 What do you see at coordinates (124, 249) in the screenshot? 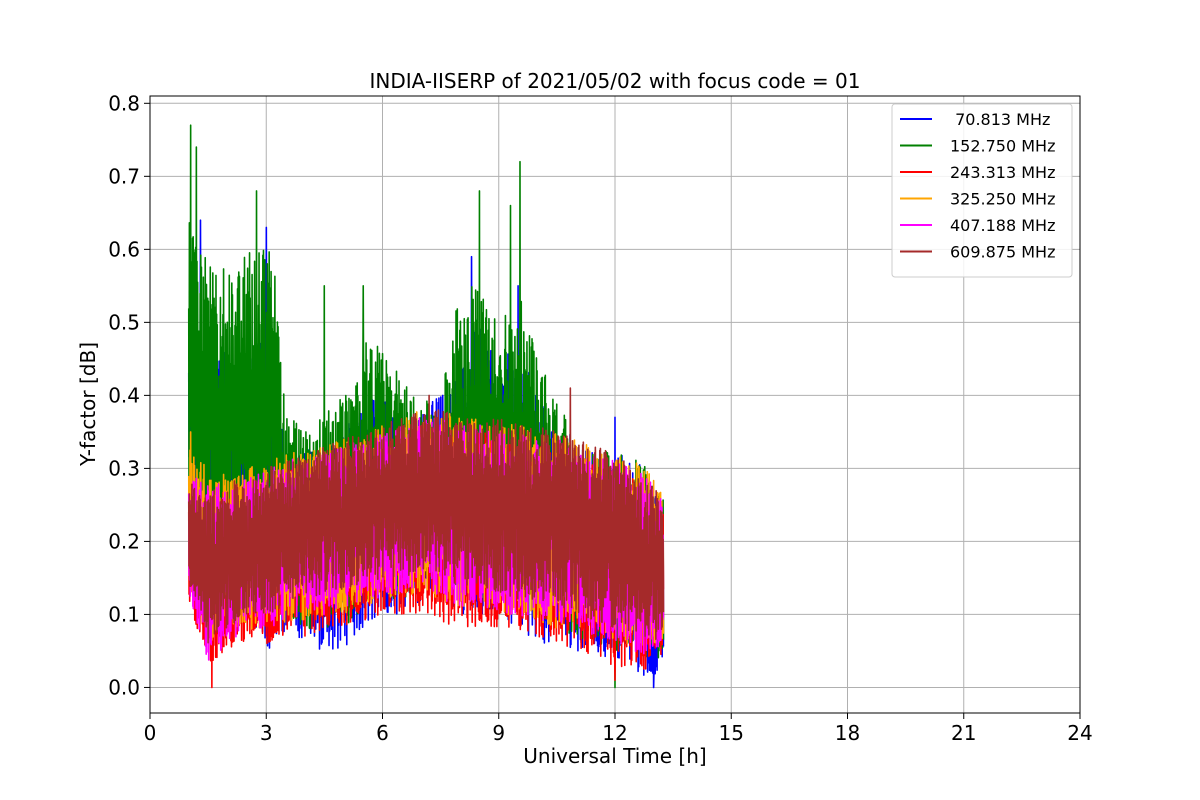
I see `y-tick-label: 0.6` at bounding box center [124, 249].